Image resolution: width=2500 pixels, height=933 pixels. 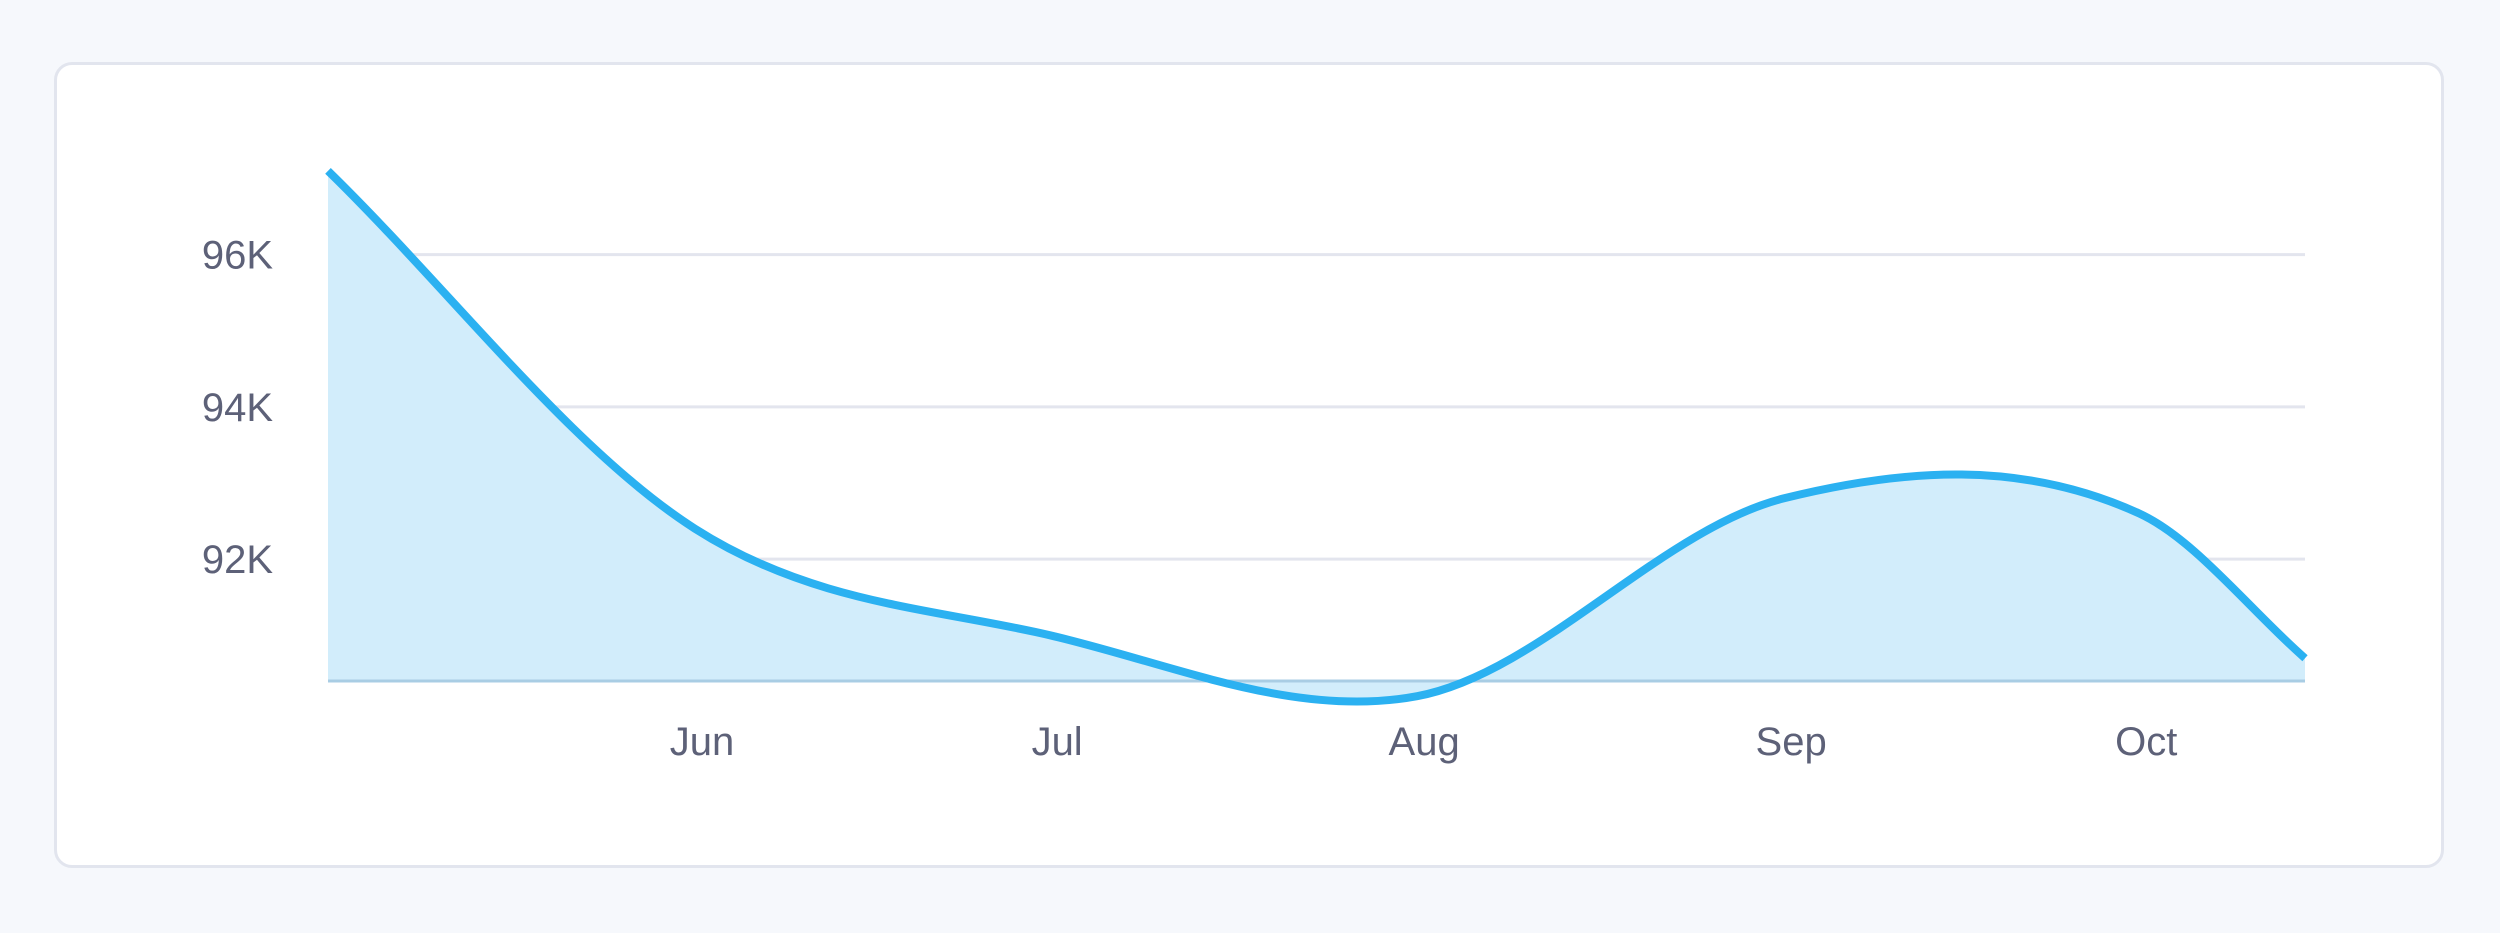 I want to click on y-tick-label: 96K, so click(x=237, y=256).